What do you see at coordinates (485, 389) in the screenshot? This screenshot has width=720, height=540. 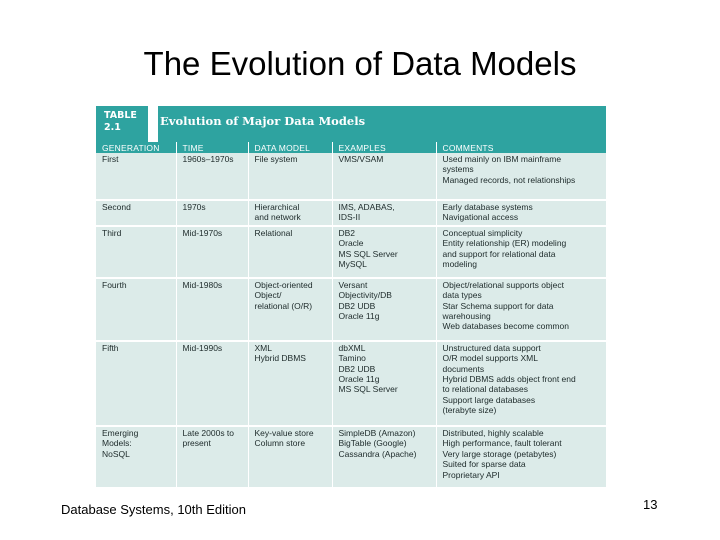 I see `cell-line: to relational databases` at bounding box center [485, 389].